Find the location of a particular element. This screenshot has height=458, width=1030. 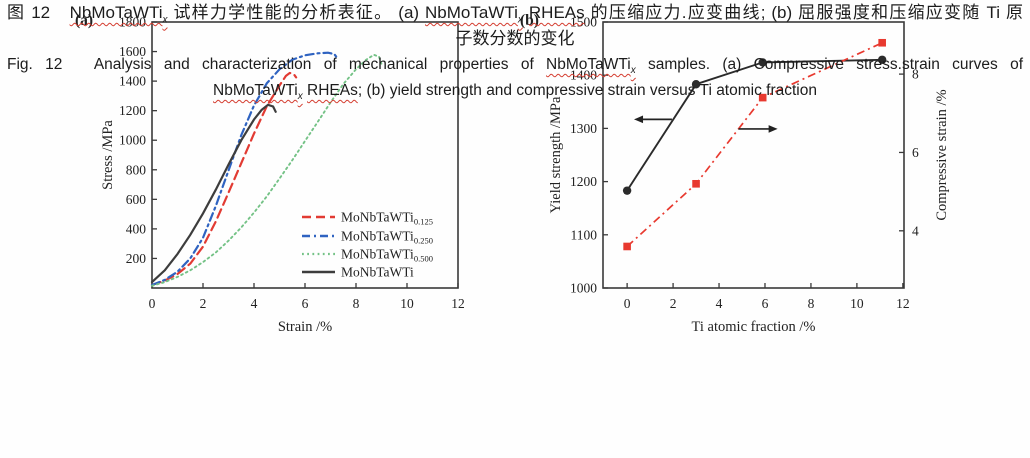

y-axis-title: Stress /MPa is located at coordinates (108, 155).